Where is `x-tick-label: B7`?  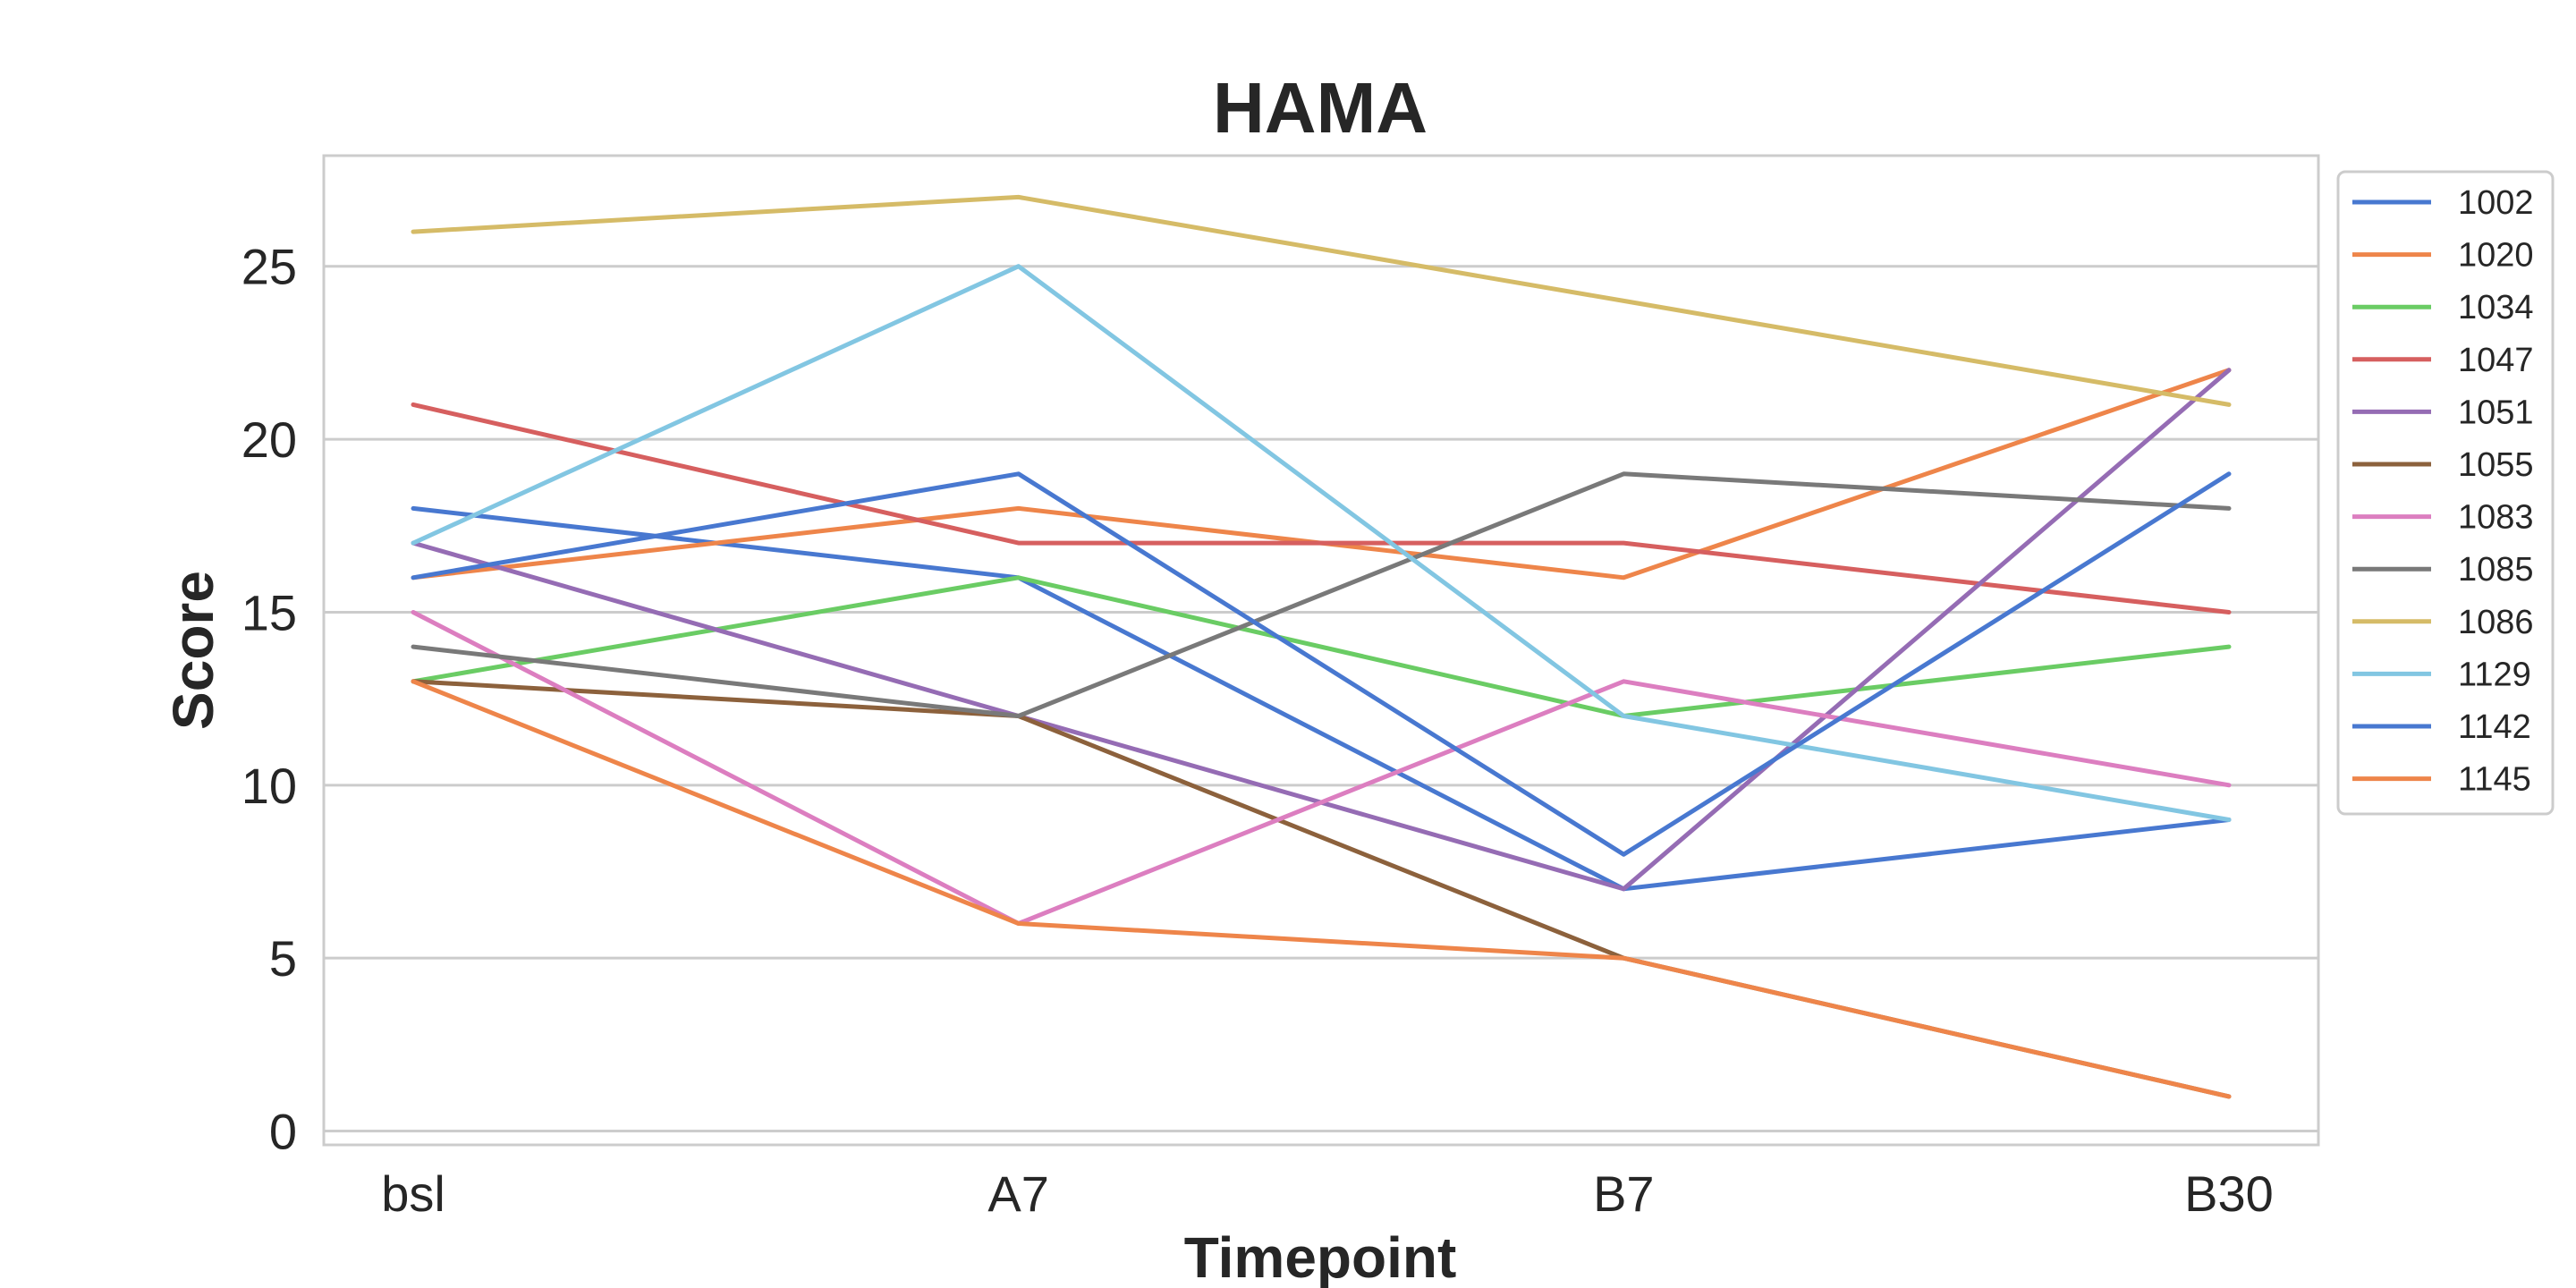
x-tick-label: B7 is located at coordinates (1624, 1193).